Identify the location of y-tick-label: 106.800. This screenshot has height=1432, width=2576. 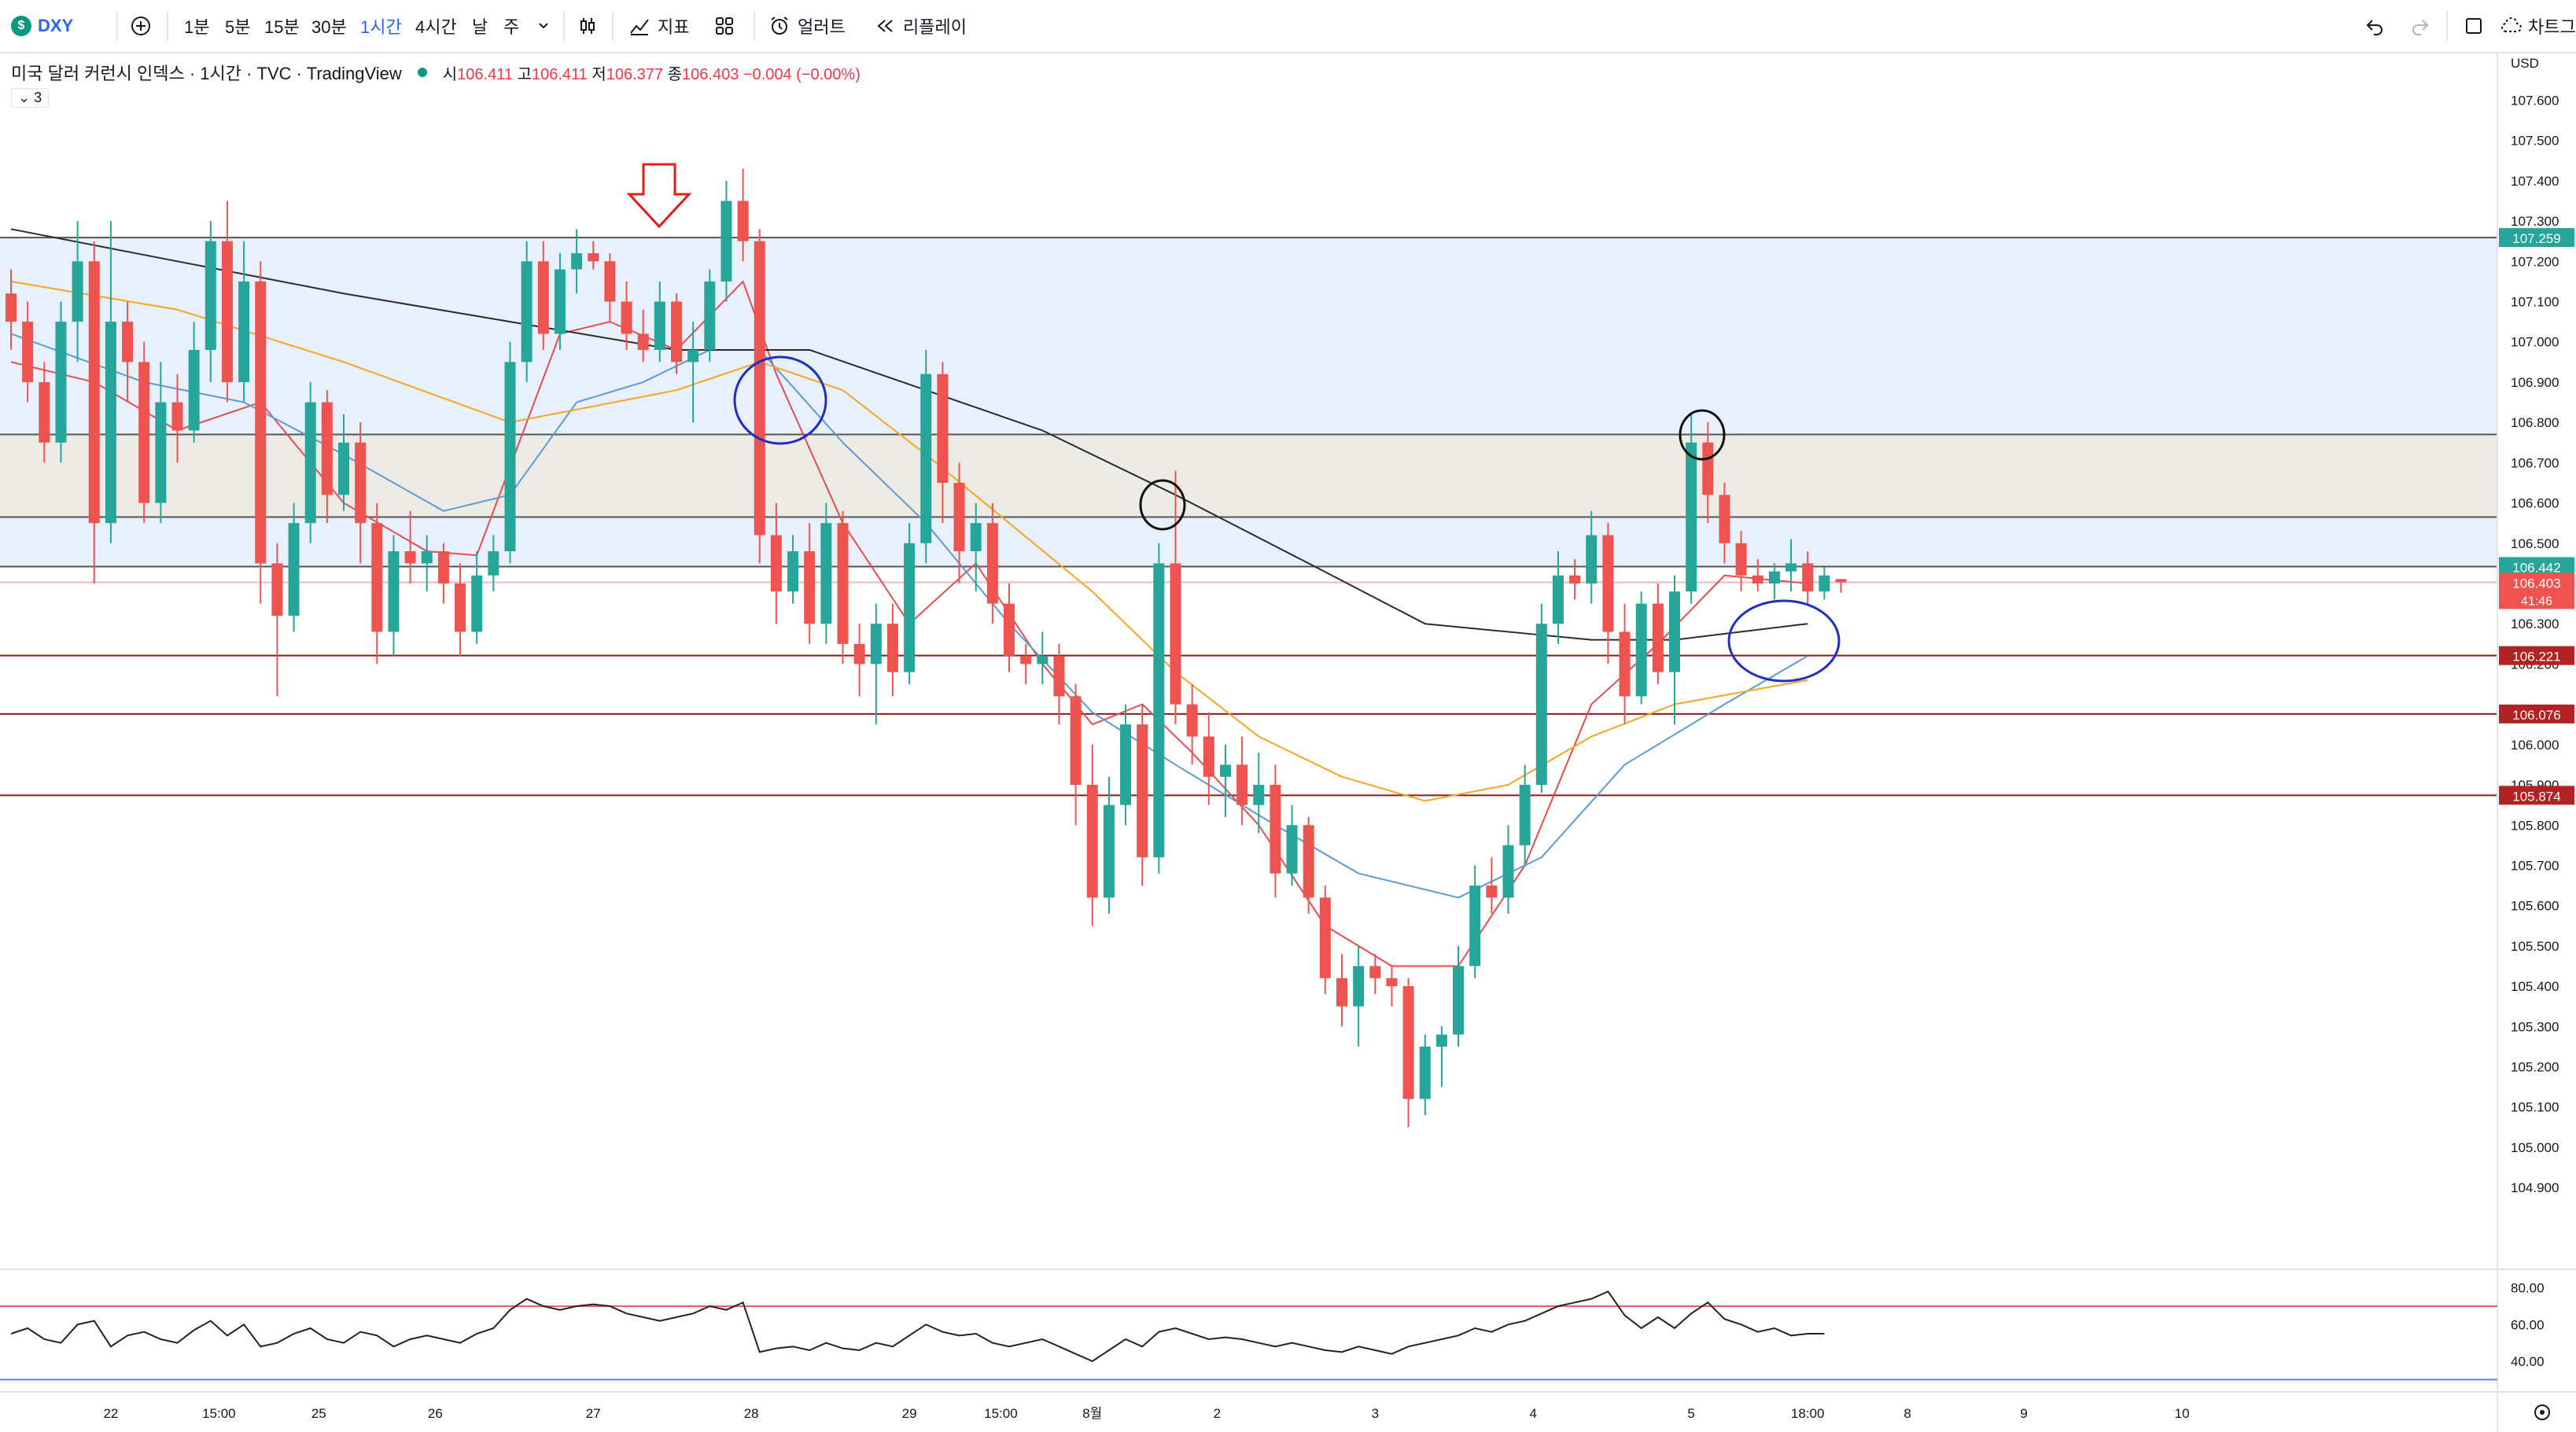
(2535, 422).